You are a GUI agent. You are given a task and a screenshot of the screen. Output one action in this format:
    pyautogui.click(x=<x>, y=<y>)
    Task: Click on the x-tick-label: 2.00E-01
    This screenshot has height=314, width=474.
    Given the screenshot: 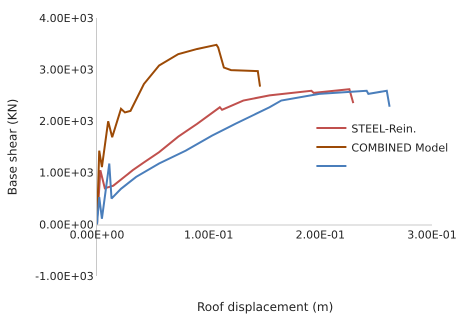 What is the action you would take?
    pyautogui.click(x=321, y=235)
    